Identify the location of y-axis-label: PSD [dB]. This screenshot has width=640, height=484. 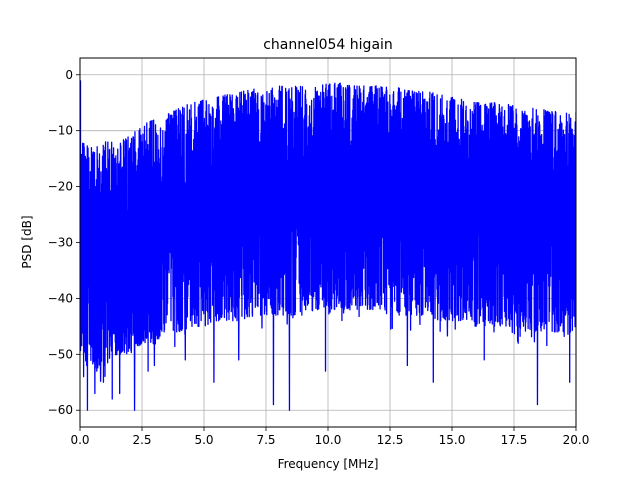
(27, 241).